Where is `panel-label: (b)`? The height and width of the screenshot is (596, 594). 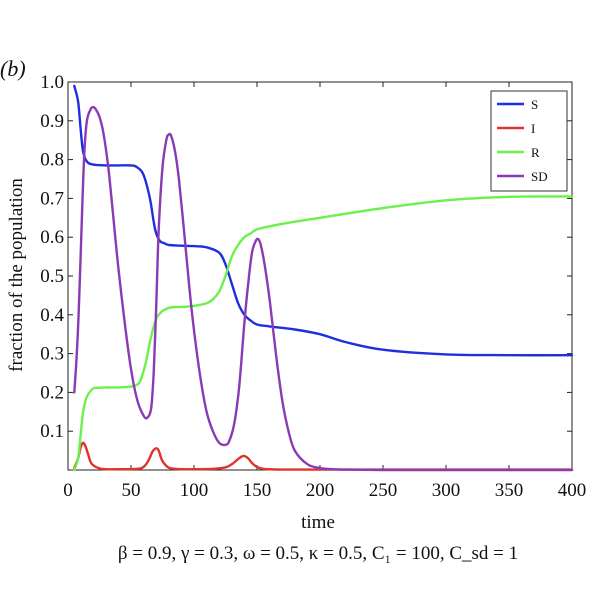
panel-label: (b) is located at coordinates (13, 68).